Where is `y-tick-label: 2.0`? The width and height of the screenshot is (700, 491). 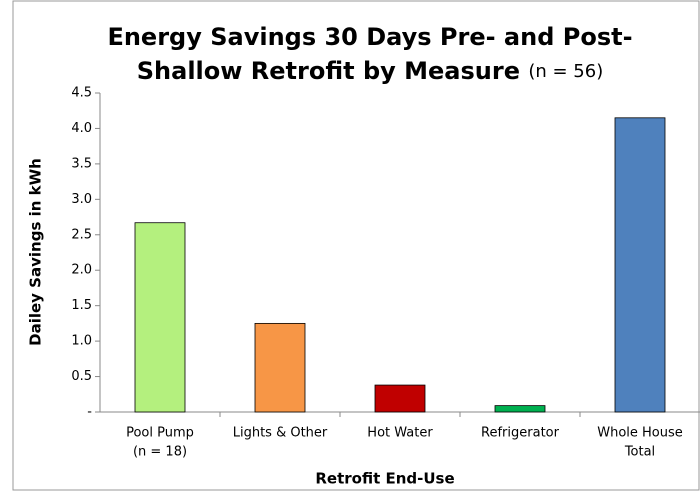
y-tick-label: 2.0 is located at coordinates (81, 270).